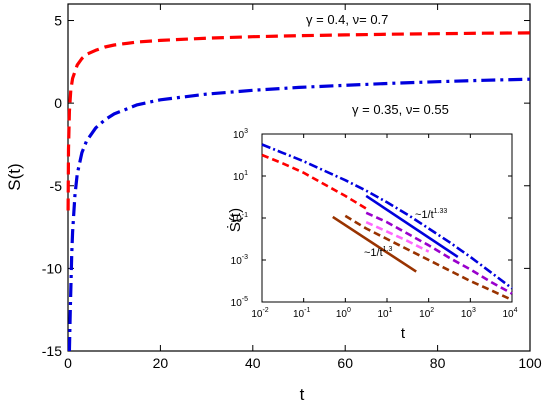  I want to click on inset-y-tick-label: 10¹, so click(240, 176).